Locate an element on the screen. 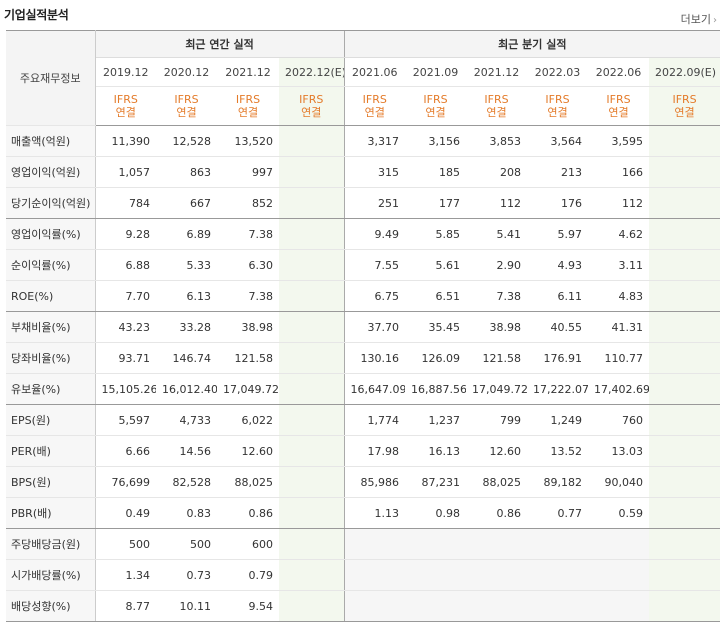  annual-value-cell: 93.71 is located at coordinates (125, 358).